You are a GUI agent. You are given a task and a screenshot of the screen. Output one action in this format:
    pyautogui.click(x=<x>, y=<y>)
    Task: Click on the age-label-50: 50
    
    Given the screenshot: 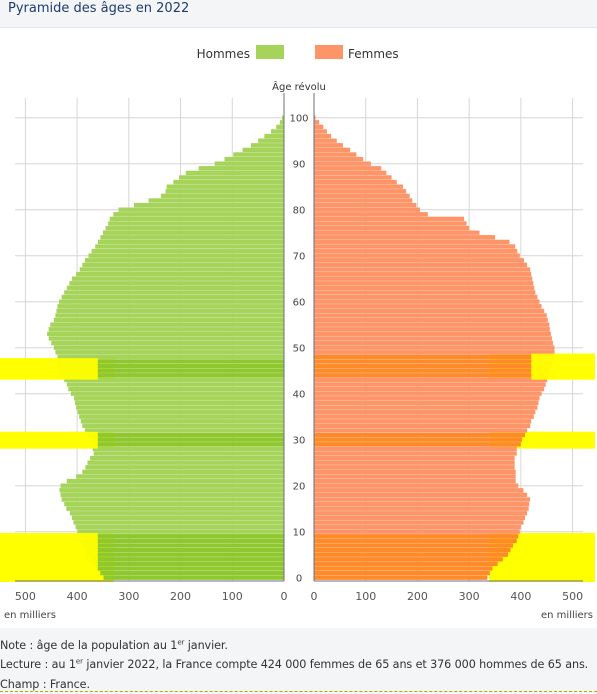 What is the action you would take?
    pyautogui.click(x=299, y=349)
    